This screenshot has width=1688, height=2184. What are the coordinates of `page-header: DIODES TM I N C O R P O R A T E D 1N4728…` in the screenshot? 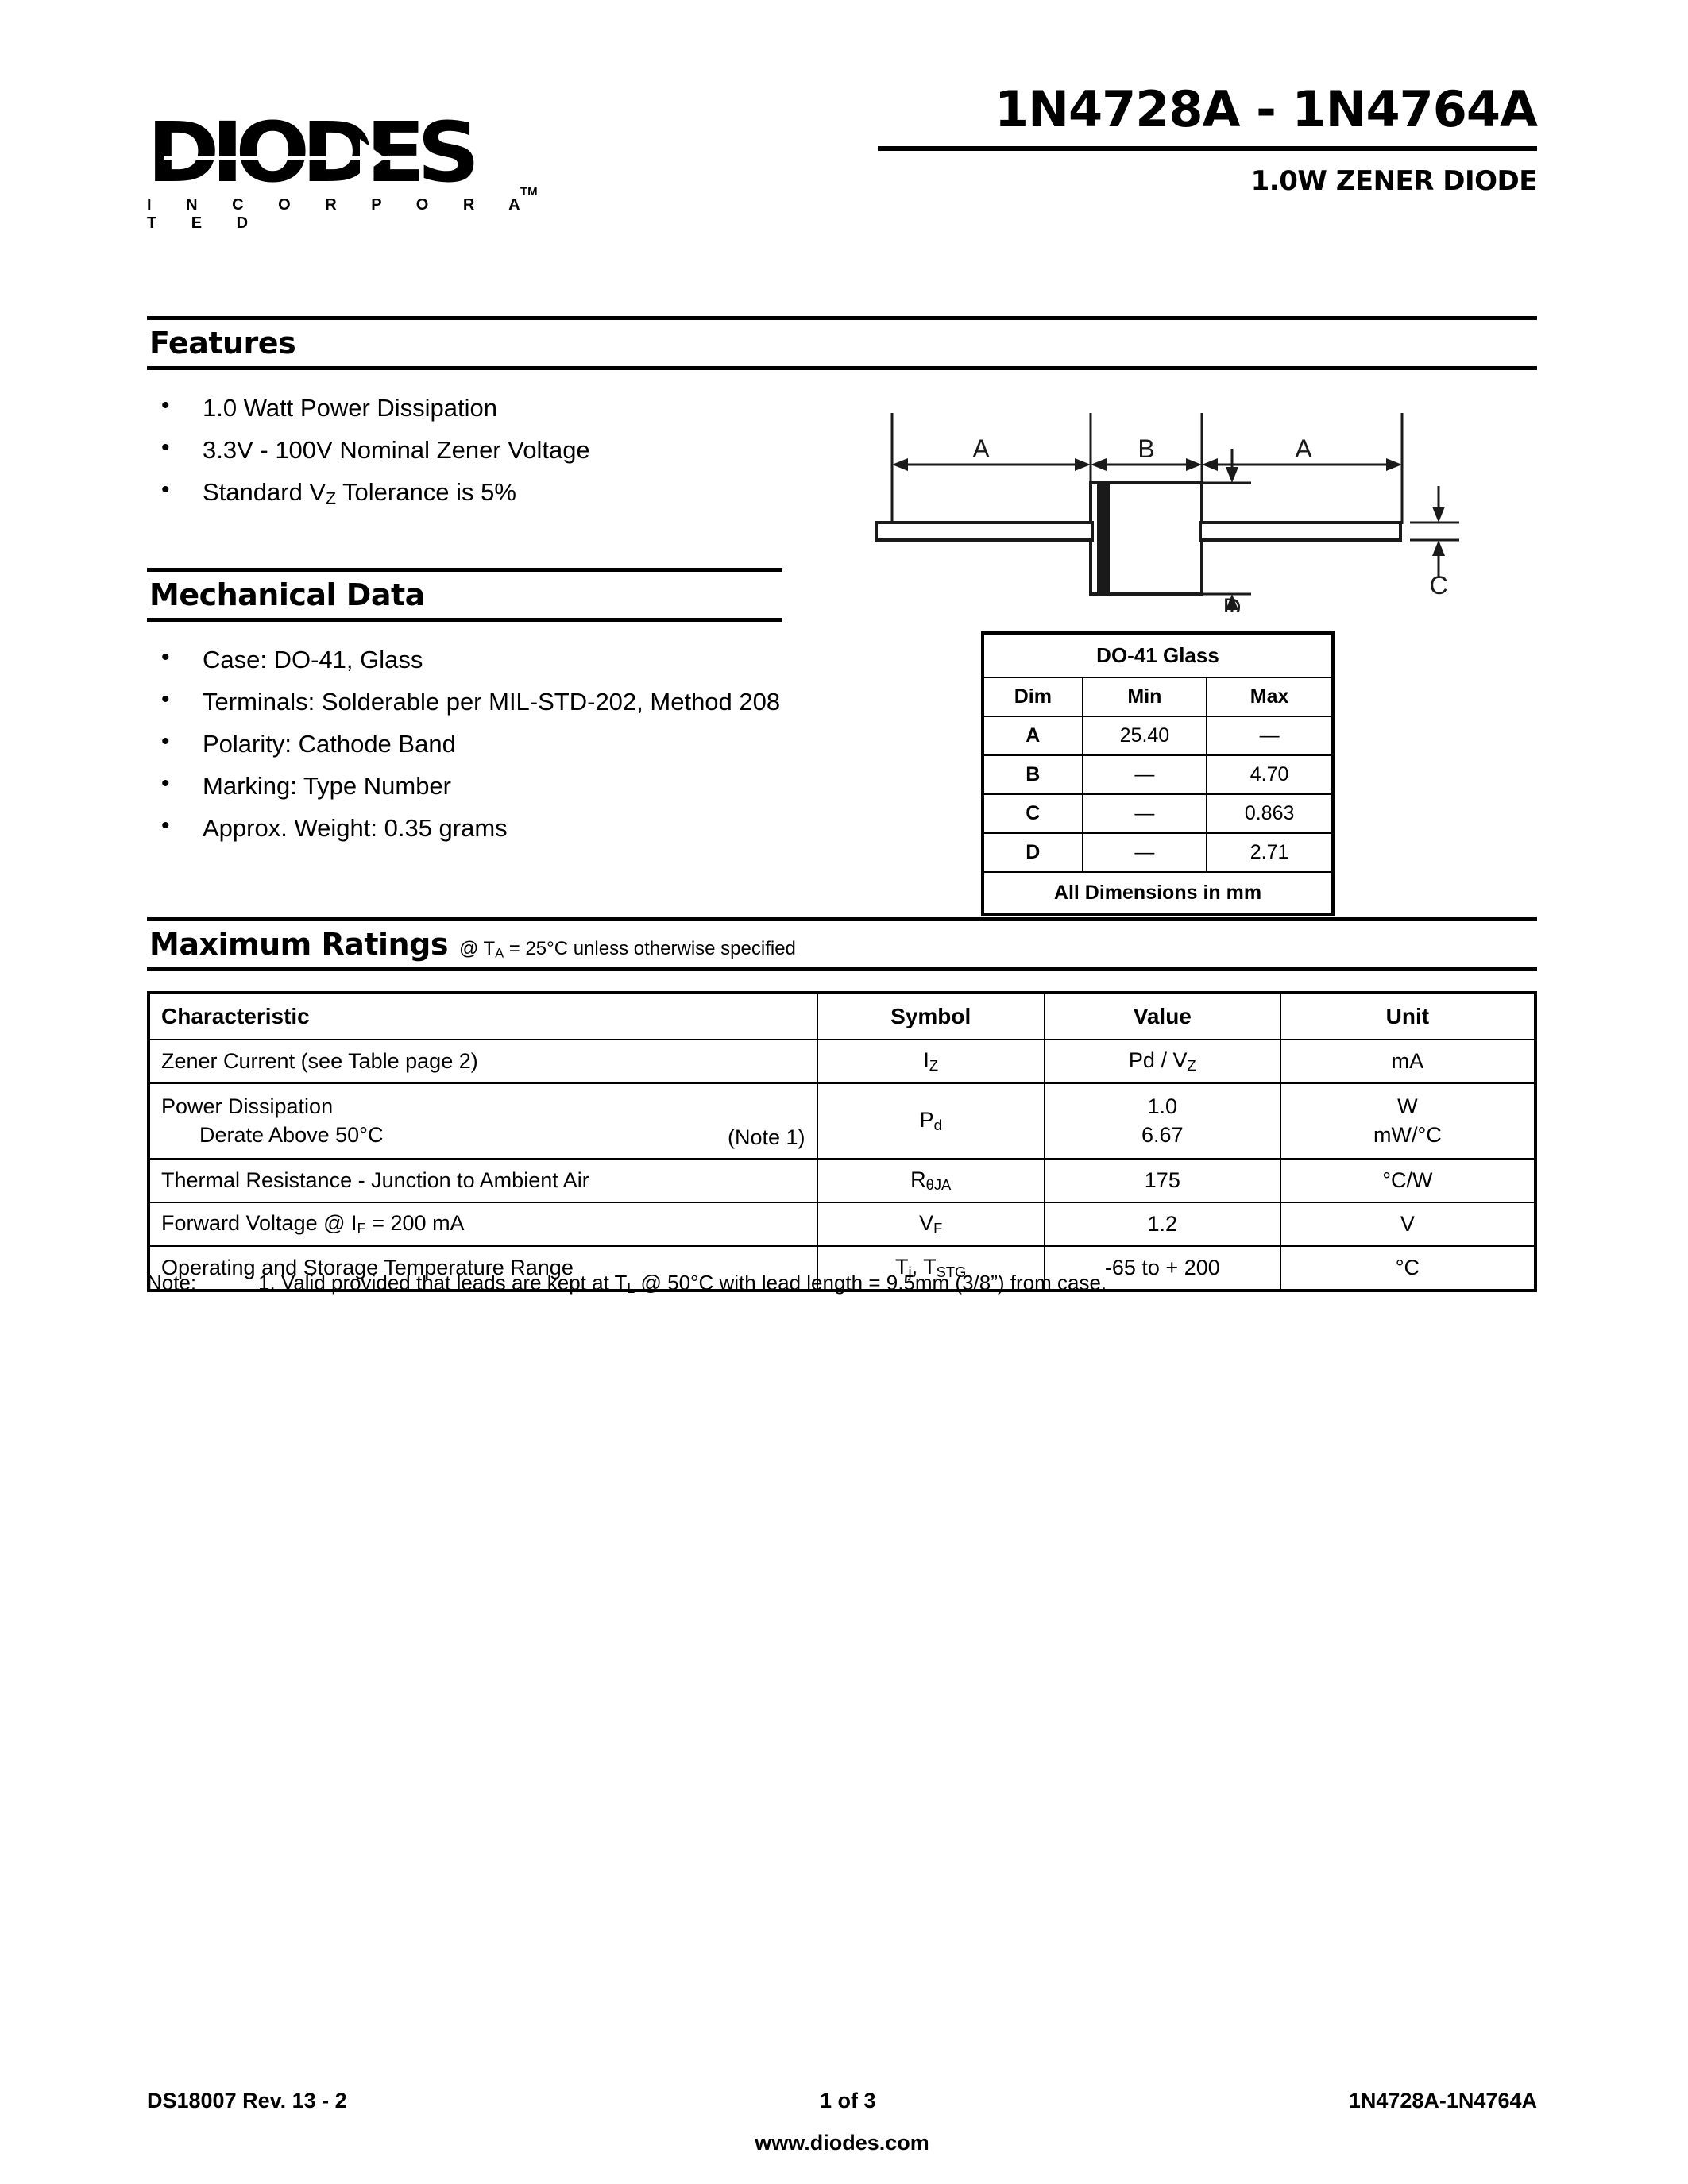 It's located at (842, 173).